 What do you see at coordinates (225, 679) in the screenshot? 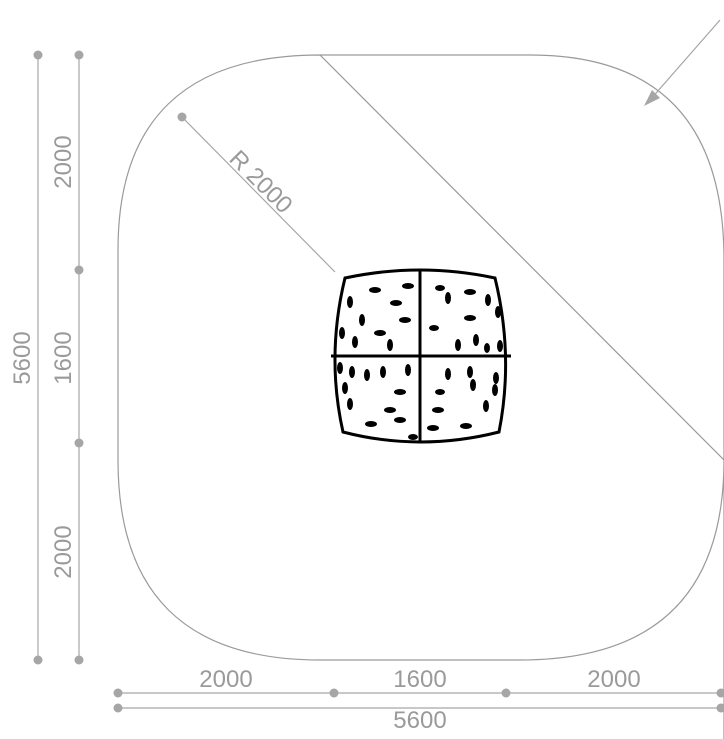
I see `horizontal-segment-left-label: 2000` at bounding box center [225, 679].